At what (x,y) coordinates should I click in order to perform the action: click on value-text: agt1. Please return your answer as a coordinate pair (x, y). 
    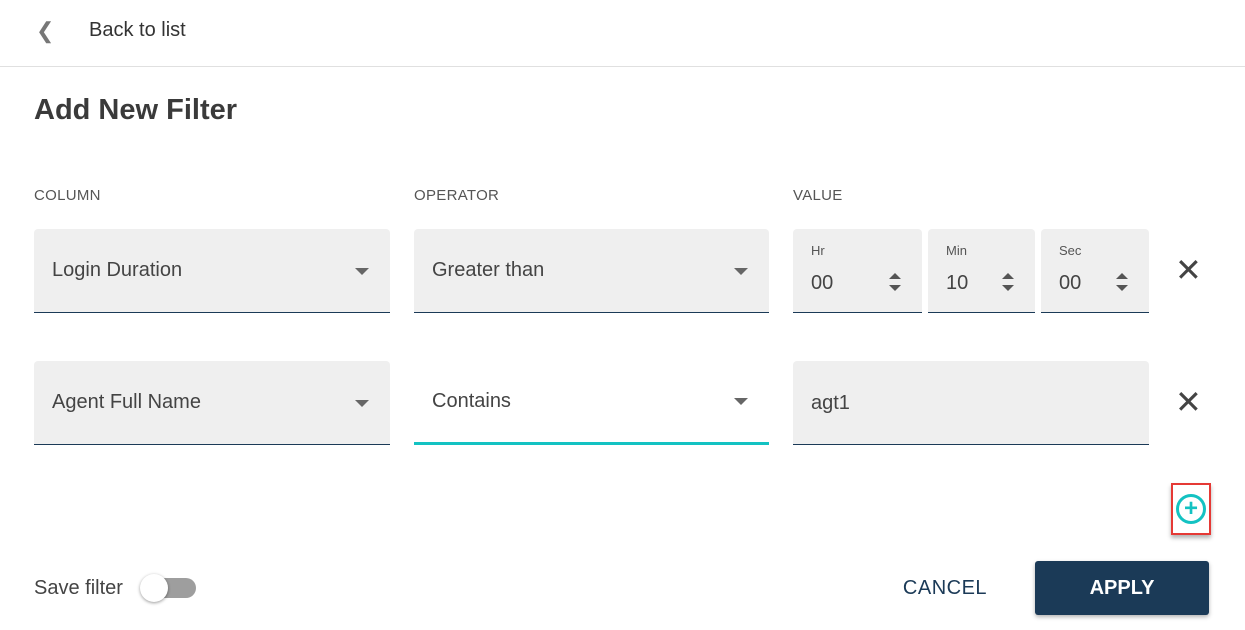
    Looking at the image, I should click on (830, 403).